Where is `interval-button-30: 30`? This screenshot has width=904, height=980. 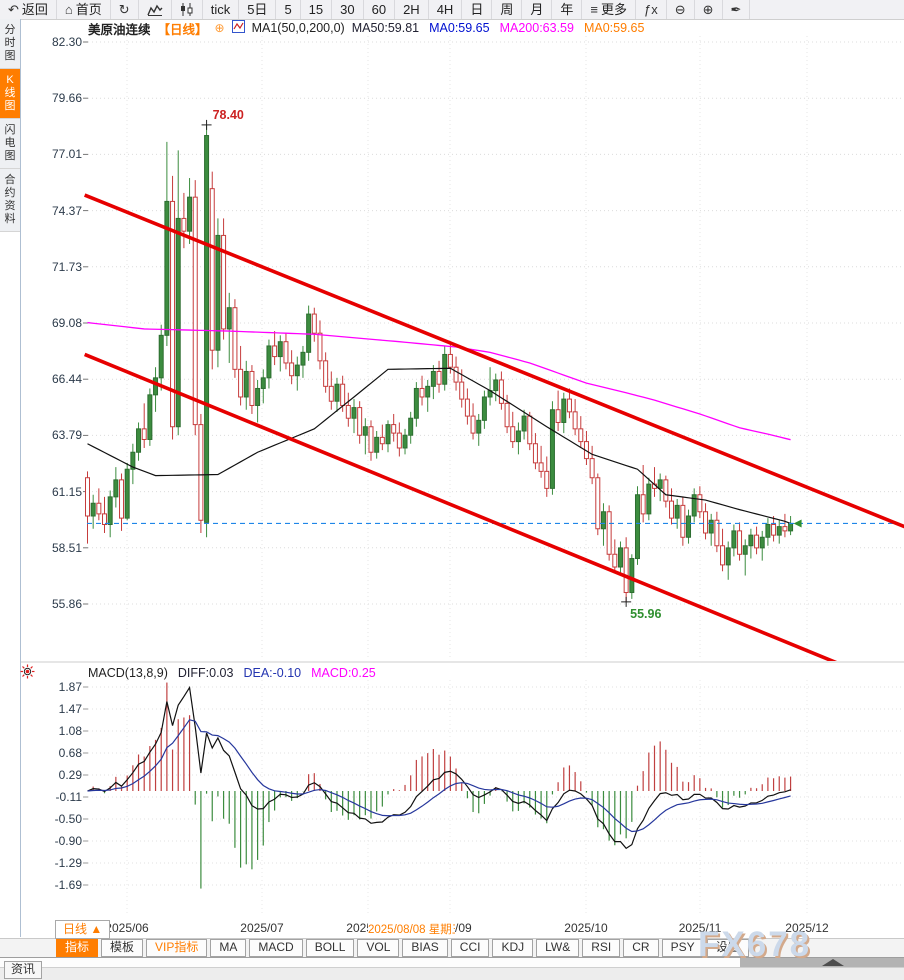
interval-button-30: 30 is located at coordinates (348, 9).